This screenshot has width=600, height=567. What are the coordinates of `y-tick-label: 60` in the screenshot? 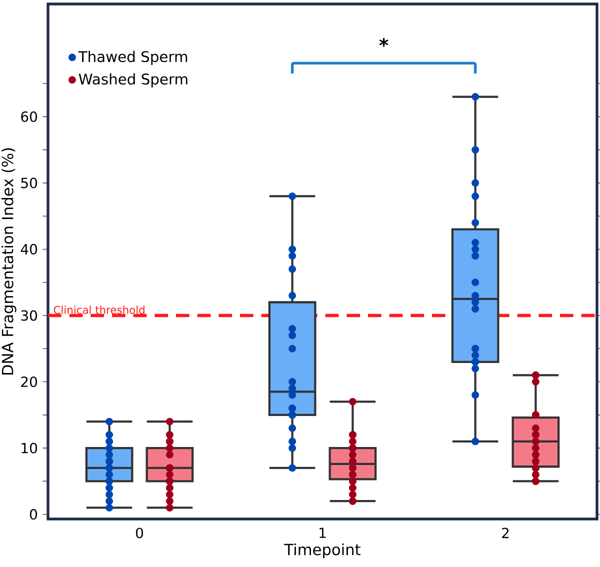 It's located at (29, 116).